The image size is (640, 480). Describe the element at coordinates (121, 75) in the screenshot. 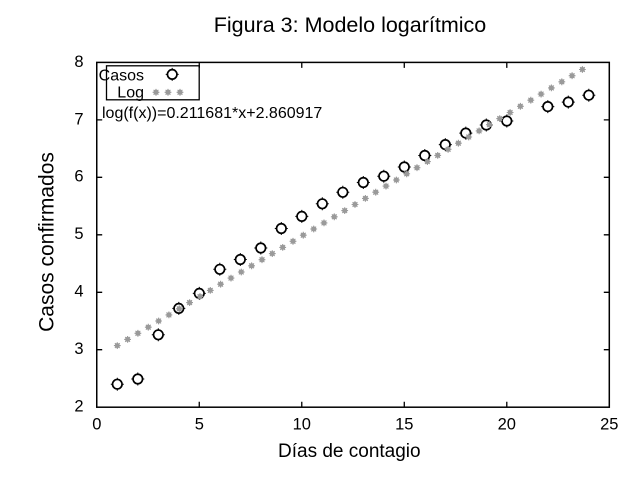

I see `svg-text: Casos` at that location.